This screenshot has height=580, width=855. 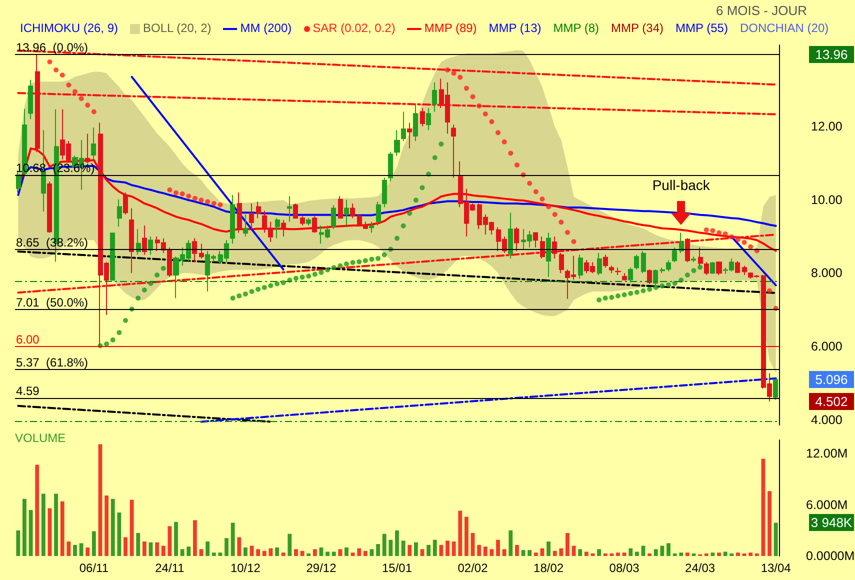 What do you see at coordinates (170, 568) in the screenshot?
I see `x-tick-label: 24/11` at bounding box center [170, 568].